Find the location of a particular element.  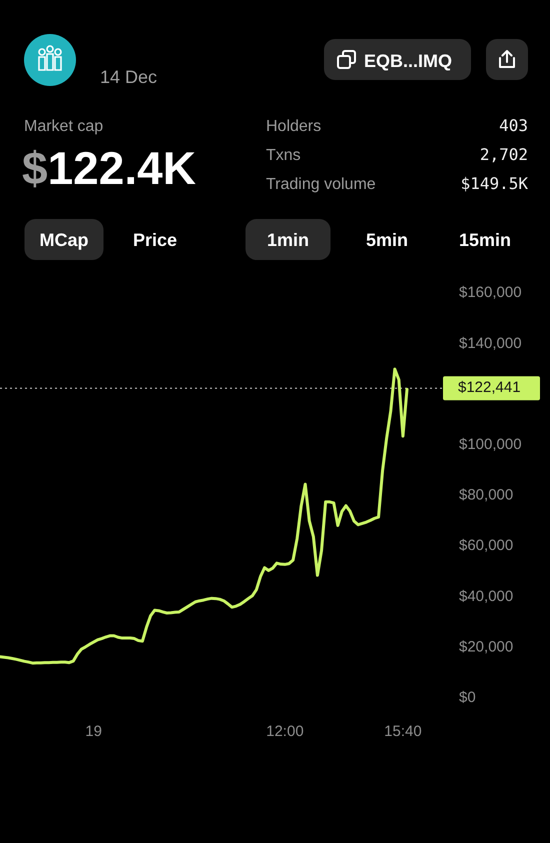

x-tick-label: 19 is located at coordinates (93, 731).